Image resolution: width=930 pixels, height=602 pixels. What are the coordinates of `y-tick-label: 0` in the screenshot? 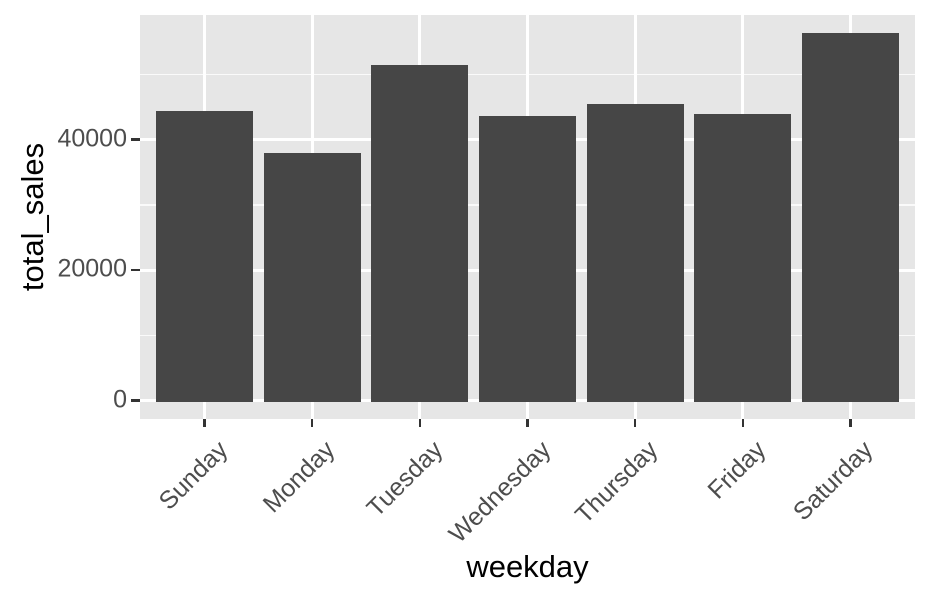 It's located at (120, 399).